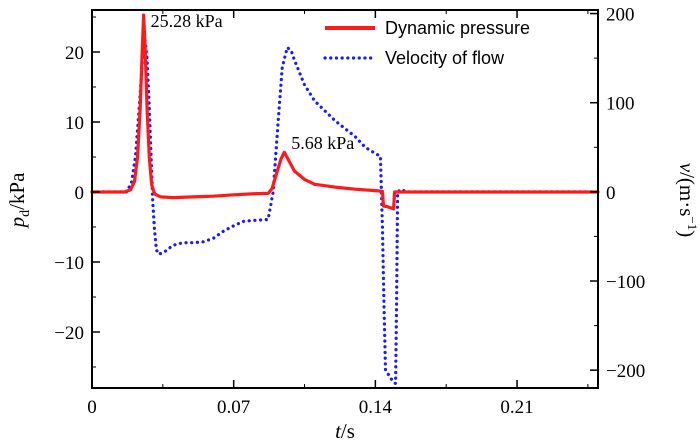 The width and height of the screenshot is (700, 447). I want to click on y-right-axis-label: v/(m·s−1), so click(687, 200).